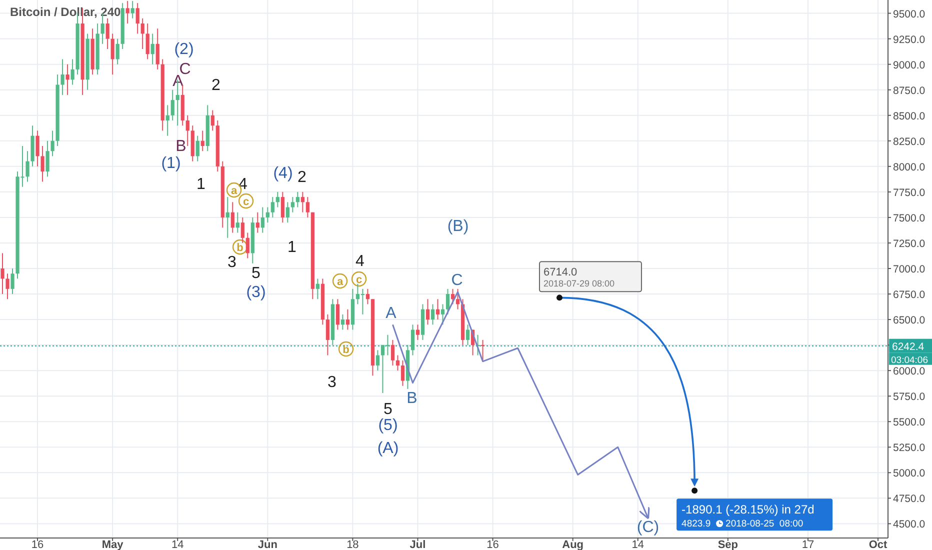  What do you see at coordinates (909, 192) in the screenshot?
I see `y-tick-label: 7750.0` at bounding box center [909, 192].